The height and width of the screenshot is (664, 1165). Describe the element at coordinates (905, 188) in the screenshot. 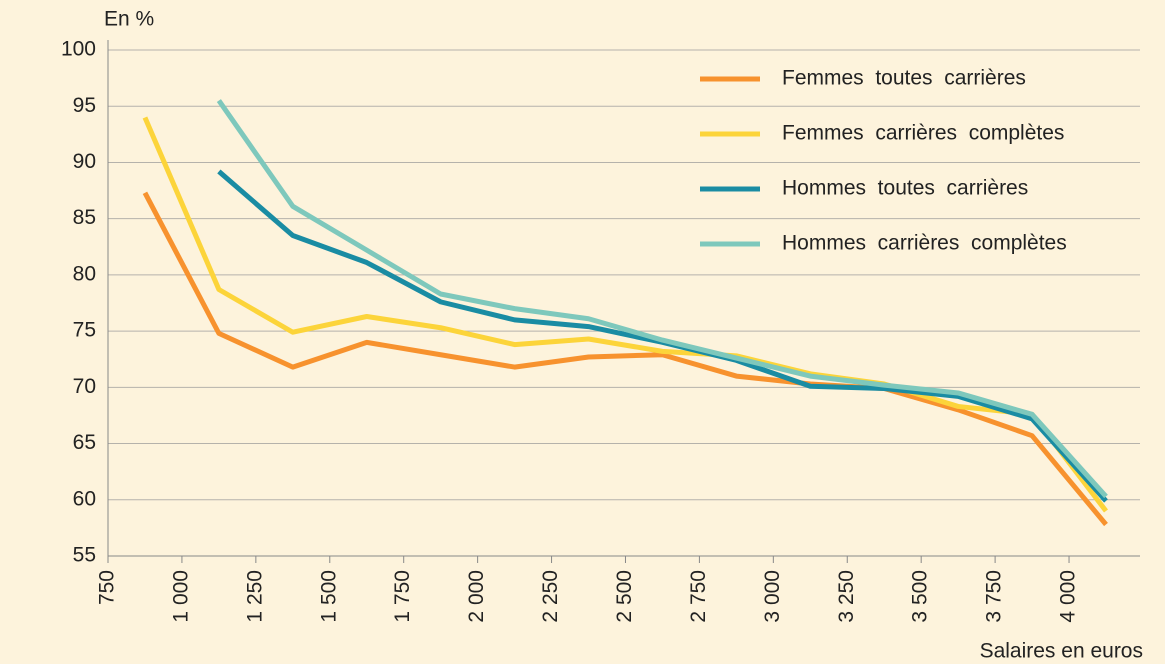

I see `legend-label: Hommes toutes carrières` at that location.